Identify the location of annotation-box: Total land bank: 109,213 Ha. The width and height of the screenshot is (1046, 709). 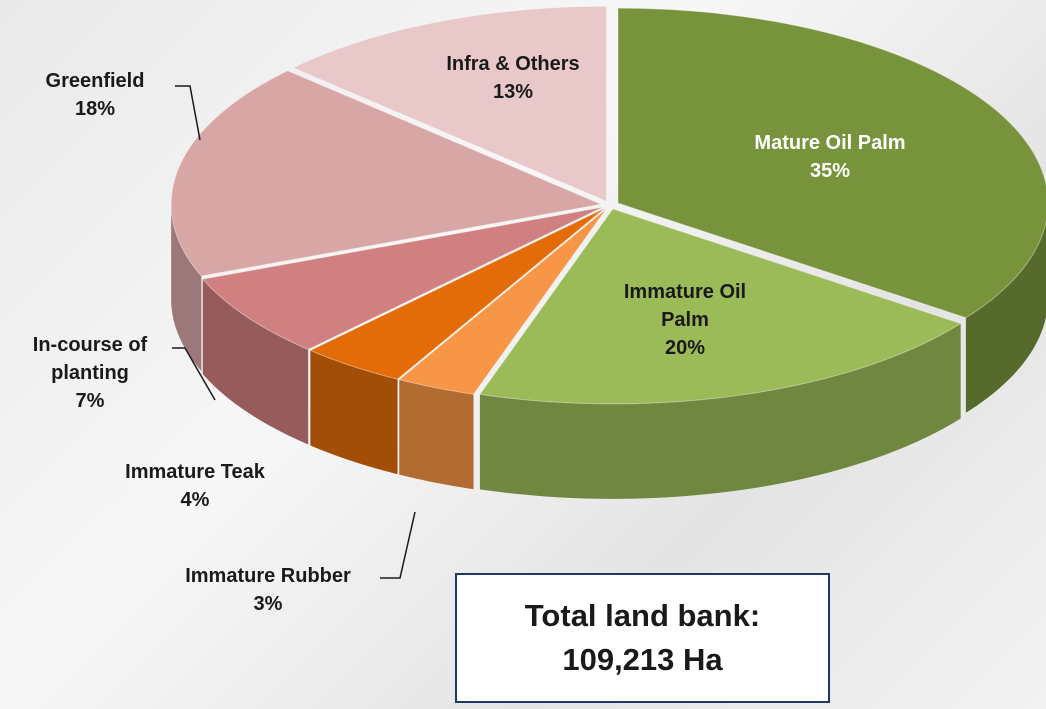
(642, 638).